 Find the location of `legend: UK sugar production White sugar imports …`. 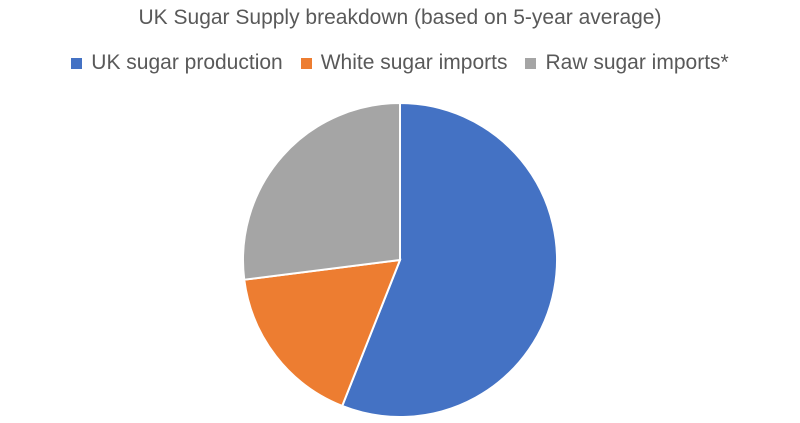

legend: UK sugar production White sugar imports … is located at coordinates (400, 63).